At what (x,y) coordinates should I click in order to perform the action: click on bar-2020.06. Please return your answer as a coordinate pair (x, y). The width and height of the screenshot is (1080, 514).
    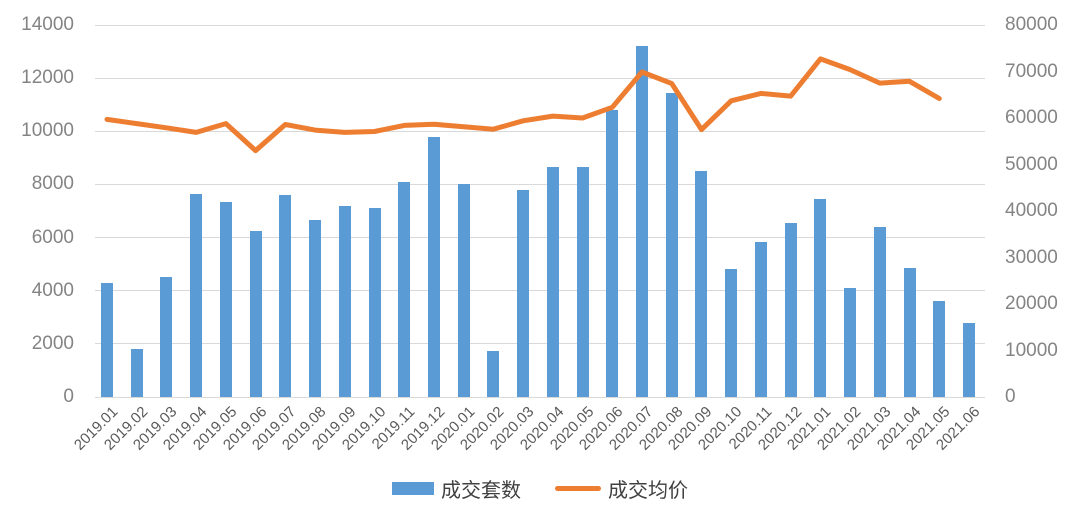
    Looking at the image, I should click on (612, 253).